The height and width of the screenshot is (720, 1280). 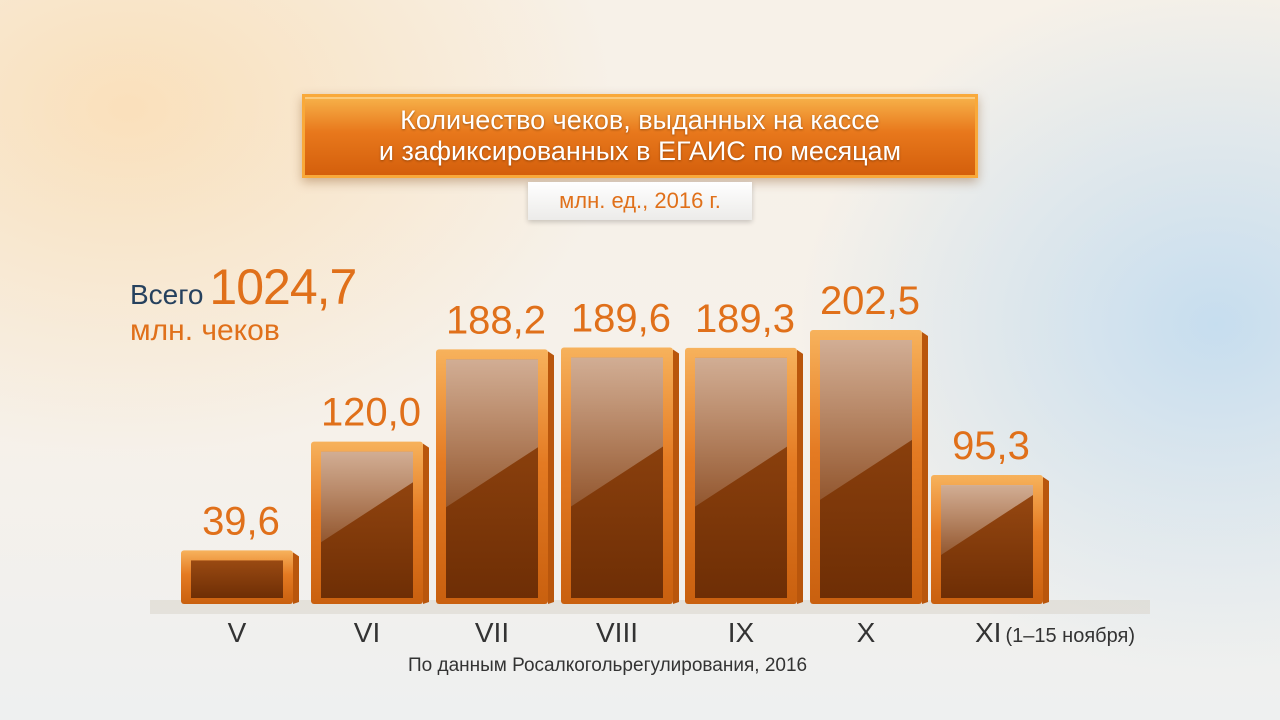 I want to click on value-label-X: 202,5, so click(x=870, y=301).